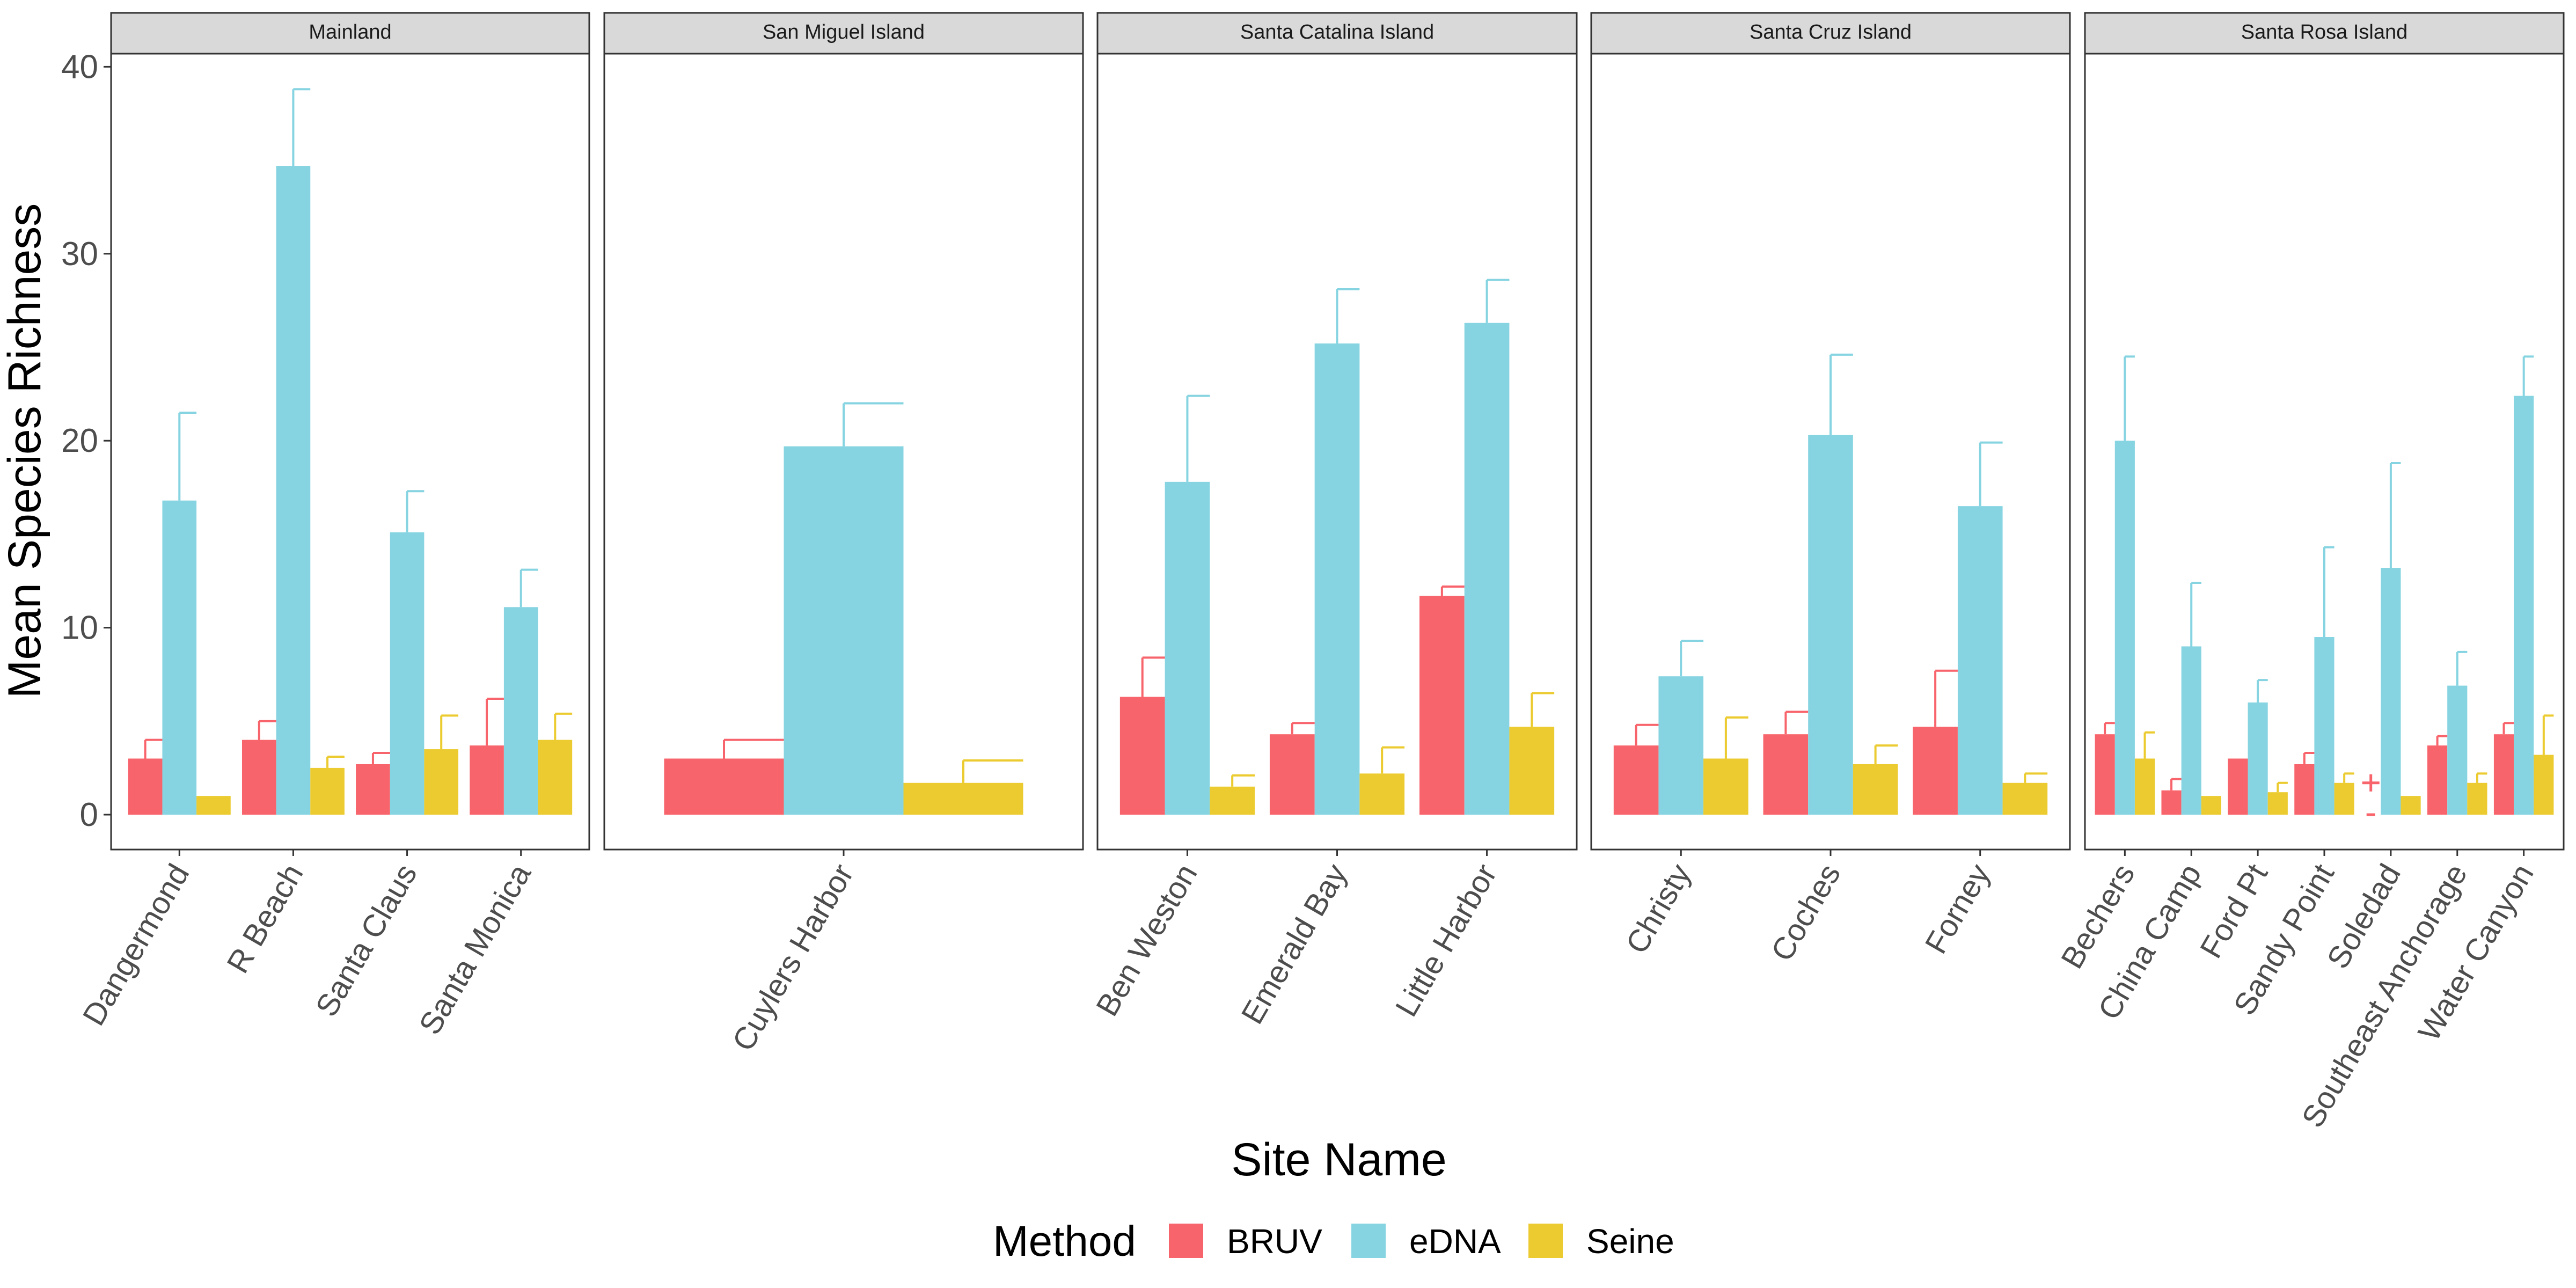  Describe the element at coordinates (520, 711) in the screenshot. I see `bar-edna-santa-monica` at that location.